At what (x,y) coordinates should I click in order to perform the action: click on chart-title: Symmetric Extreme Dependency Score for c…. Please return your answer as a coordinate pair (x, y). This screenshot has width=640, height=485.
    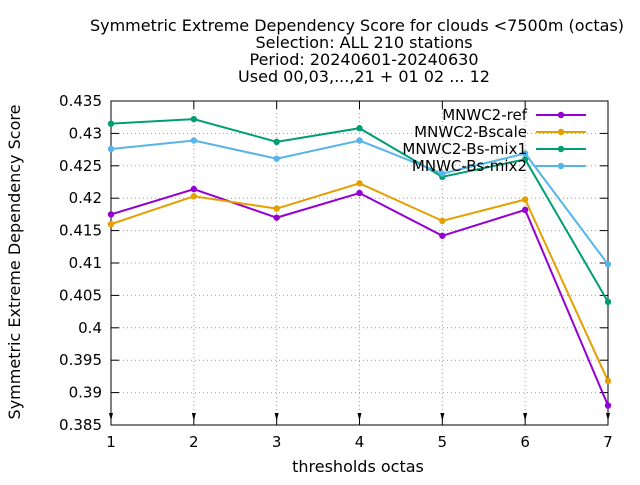
    Looking at the image, I should click on (357, 51).